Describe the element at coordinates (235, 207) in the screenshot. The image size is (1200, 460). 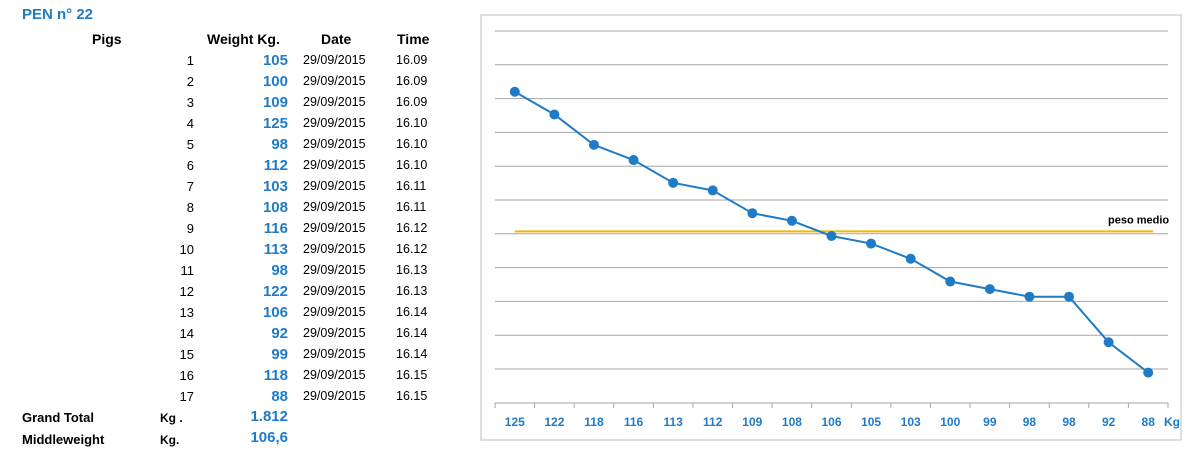
I see `table-row: 8 108 29/09/2015 16.11` at that location.